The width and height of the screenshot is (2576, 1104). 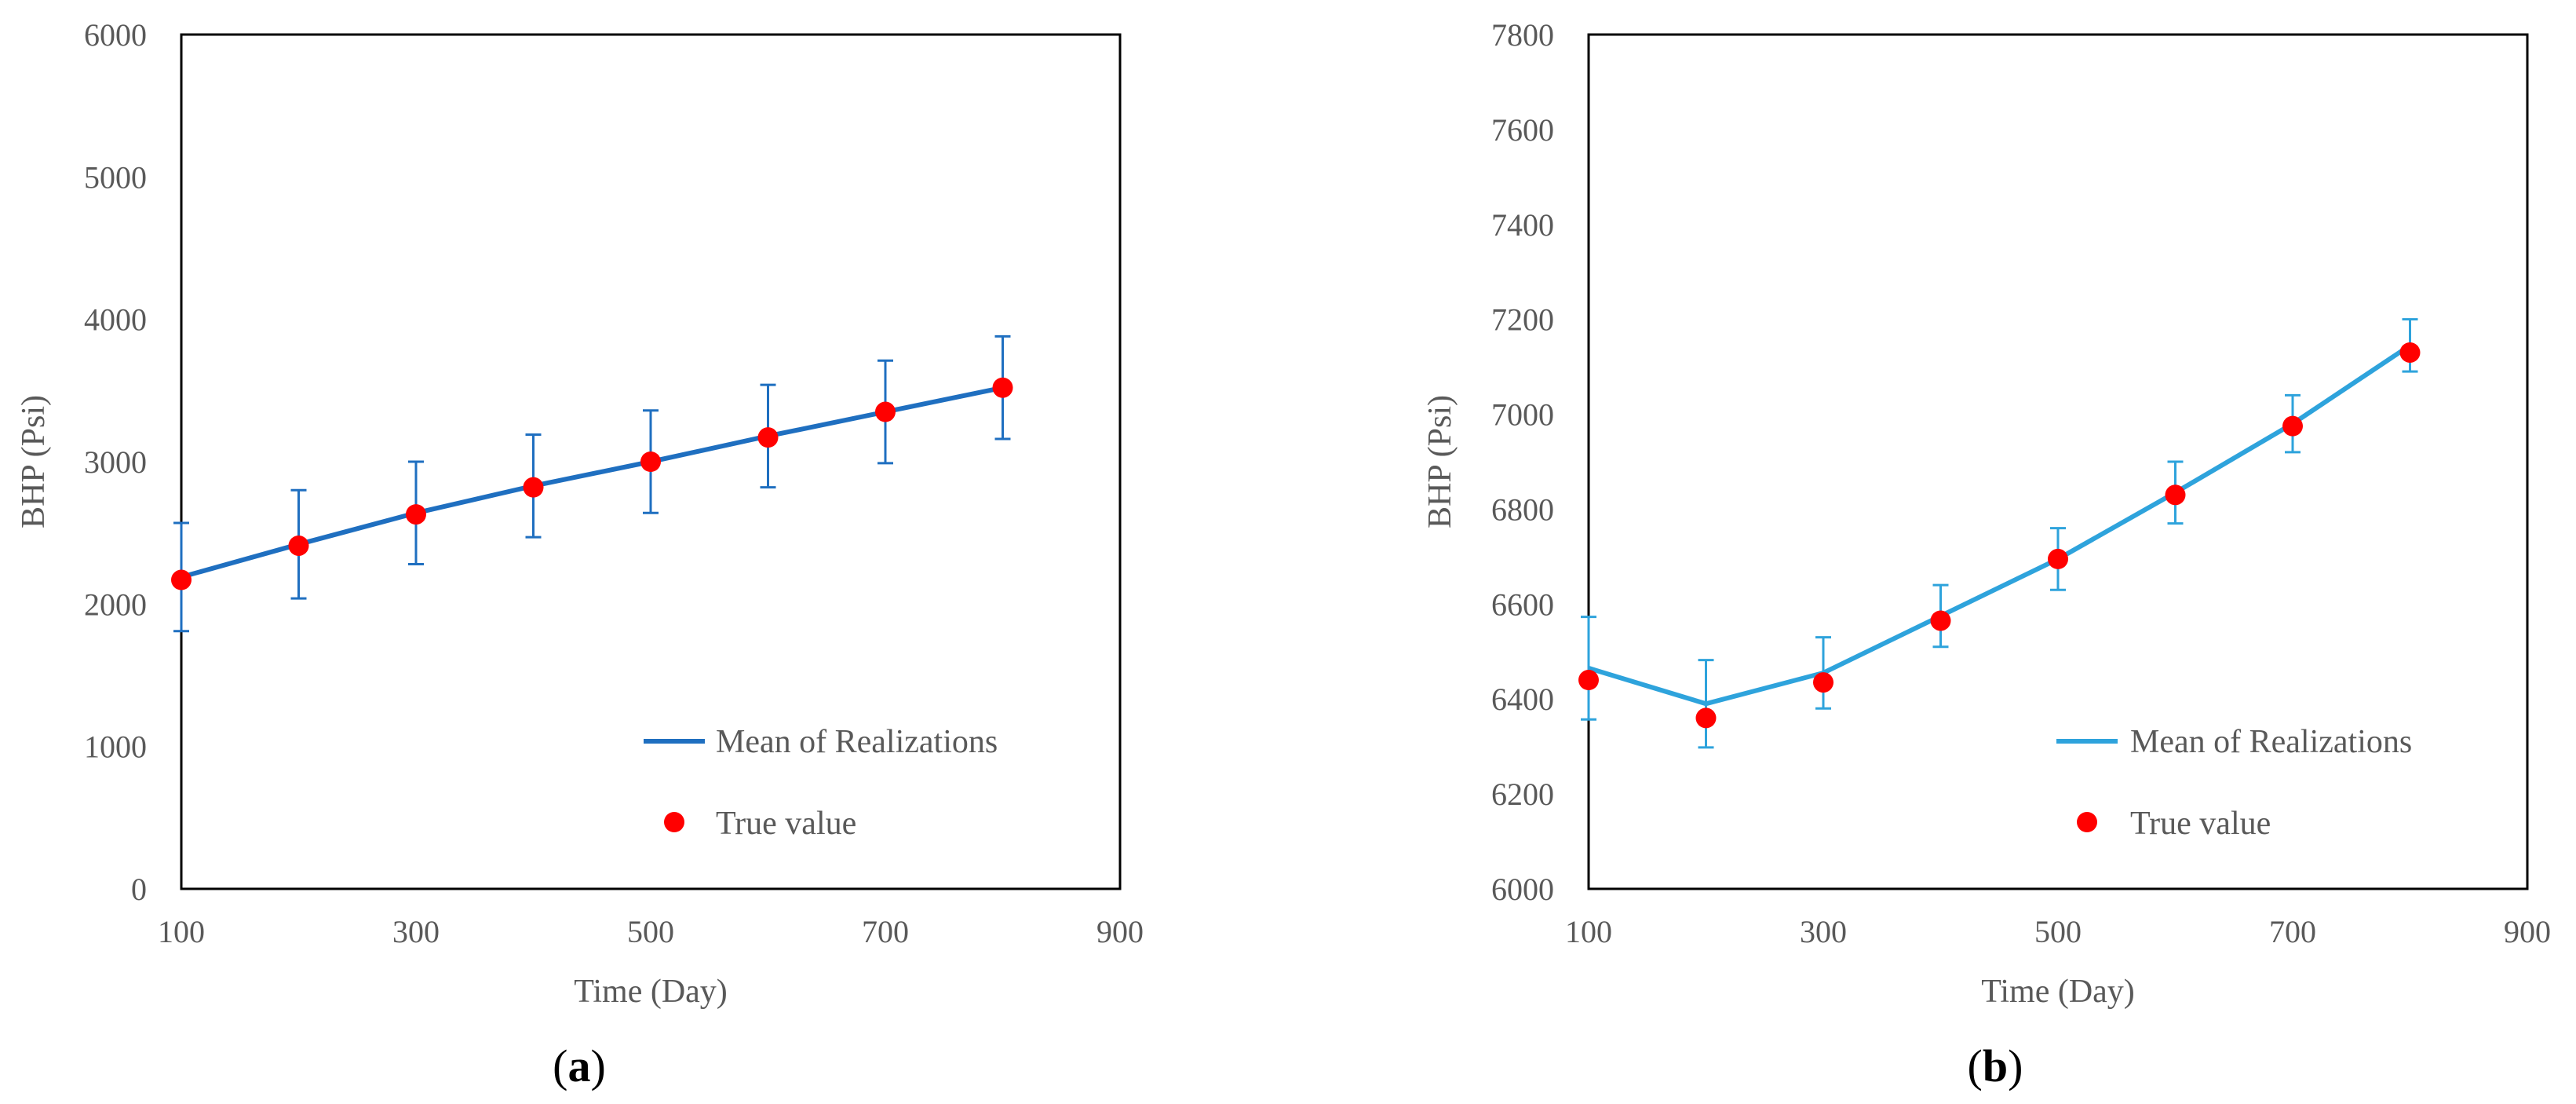 What do you see at coordinates (2000, 525) in the screenshot?
I see `mean-line-b` at bounding box center [2000, 525].